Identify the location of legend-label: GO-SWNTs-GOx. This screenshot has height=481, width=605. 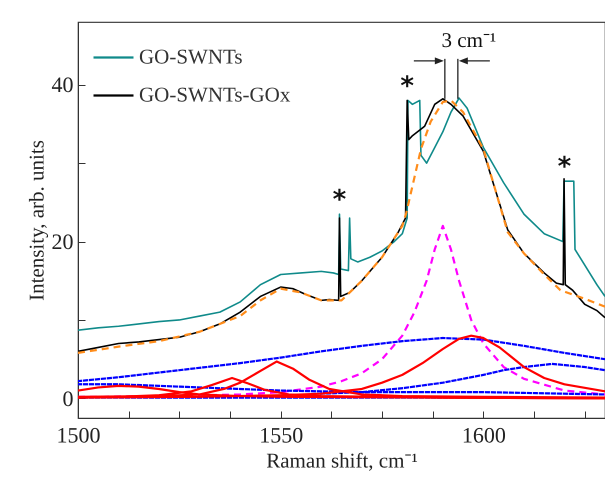
(215, 94).